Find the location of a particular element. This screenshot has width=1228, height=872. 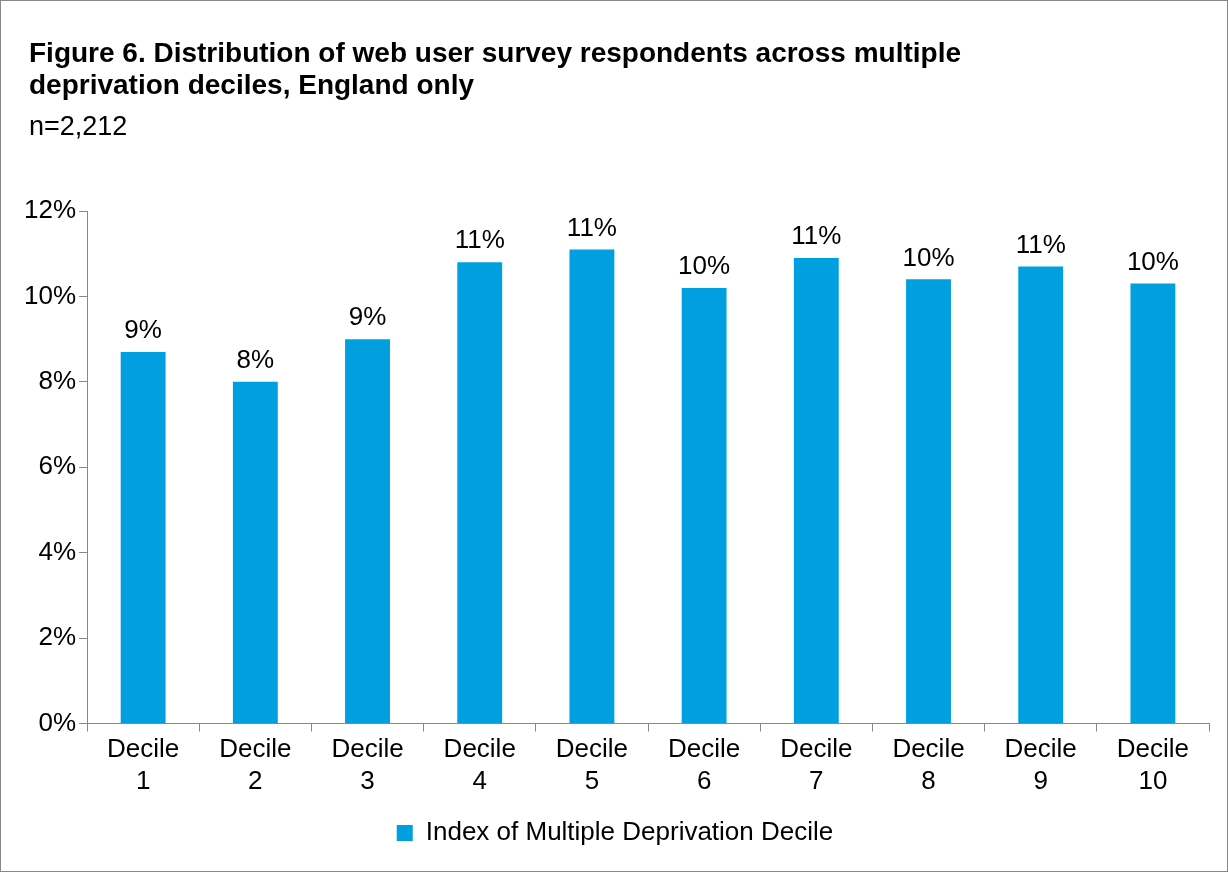

y-tick-label: 10% is located at coordinates (50, 294).